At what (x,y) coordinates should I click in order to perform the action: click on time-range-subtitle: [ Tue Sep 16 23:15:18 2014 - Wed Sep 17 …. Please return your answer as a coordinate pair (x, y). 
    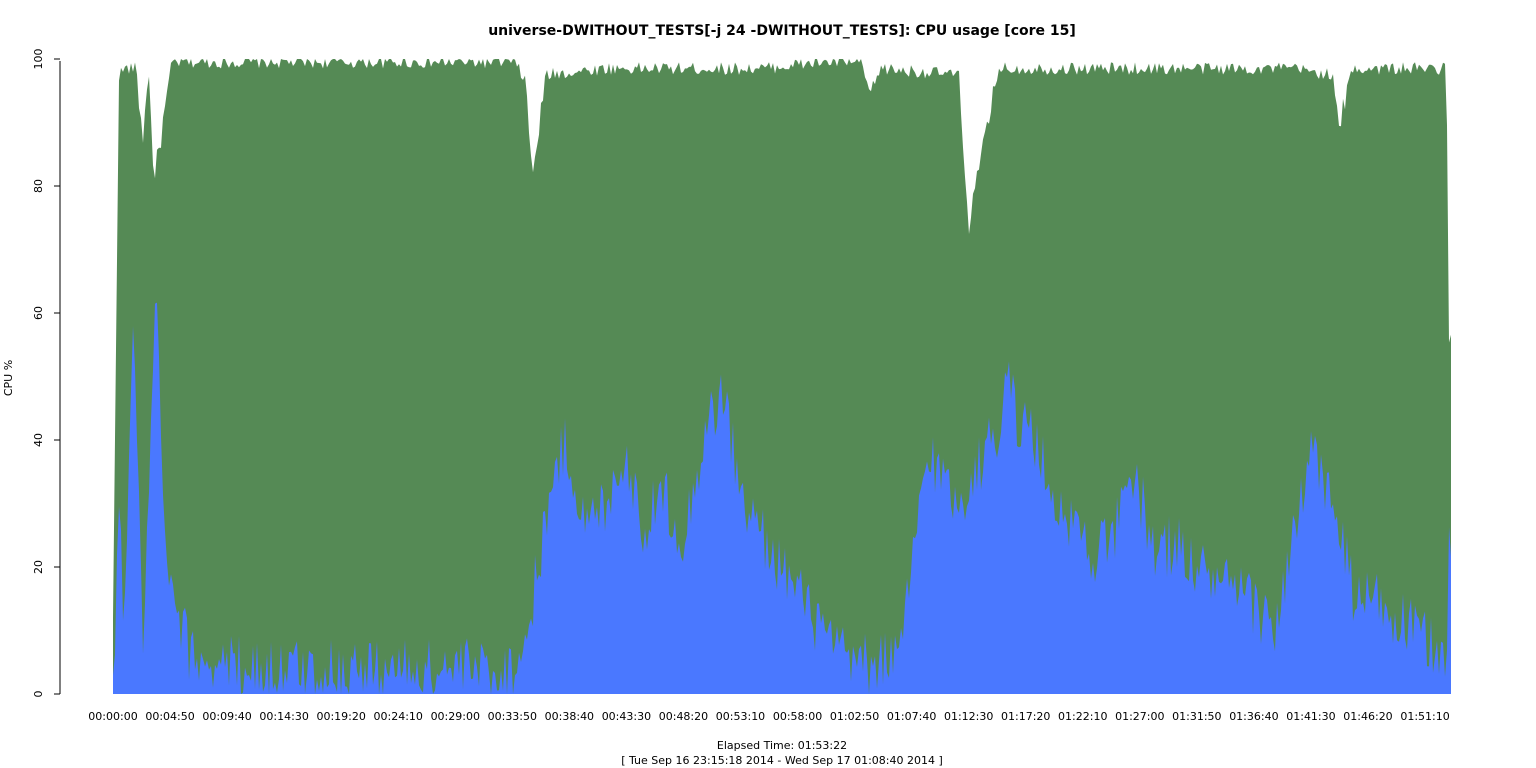
    Looking at the image, I should click on (782, 760).